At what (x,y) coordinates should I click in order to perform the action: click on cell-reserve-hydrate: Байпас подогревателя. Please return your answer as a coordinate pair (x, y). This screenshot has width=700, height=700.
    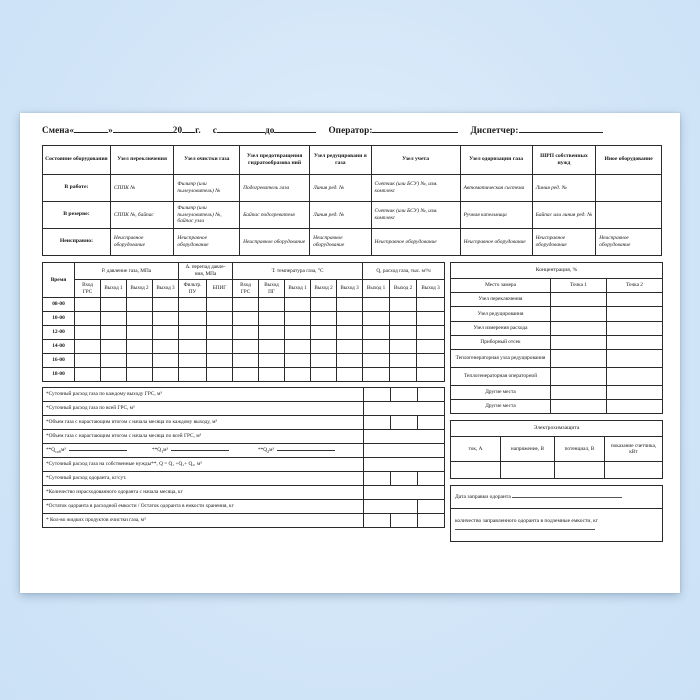
    Looking at the image, I should click on (275, 215).